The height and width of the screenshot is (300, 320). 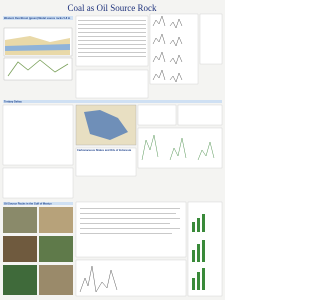 What do you see at coordinates (112, 38) in the screenshot?
I see `table-rows` at bounding box center [112, 38].